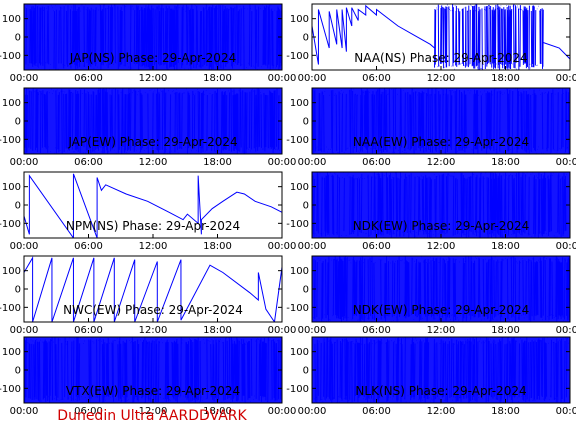 Image resolution: width=576 pixels, height=432 pixels. Describe the element at coordinates (152, 142) in the screenshot. I see `panel-title: JAP(EW) Phase: 29-Apr-2024` at that location.